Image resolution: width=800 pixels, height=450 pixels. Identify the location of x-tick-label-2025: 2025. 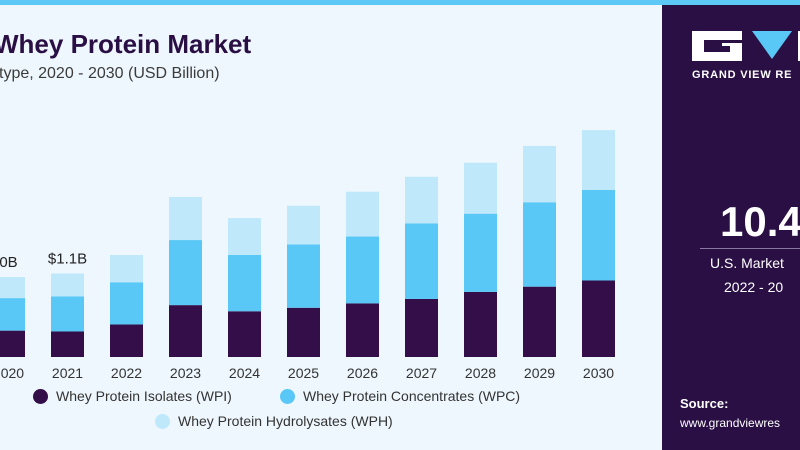
(303, 373).